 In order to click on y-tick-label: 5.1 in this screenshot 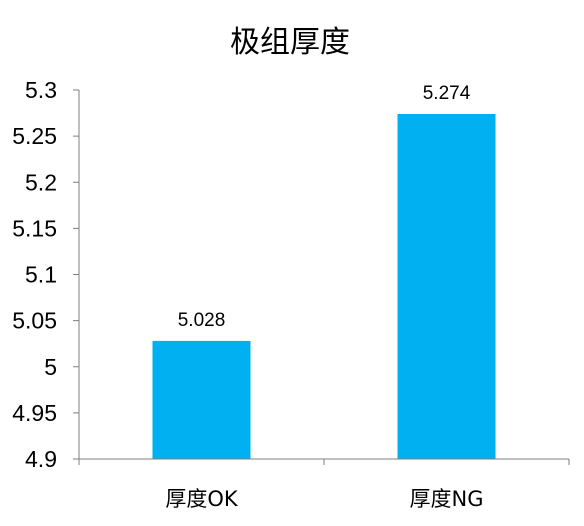, I will do `click(41, 275)`.